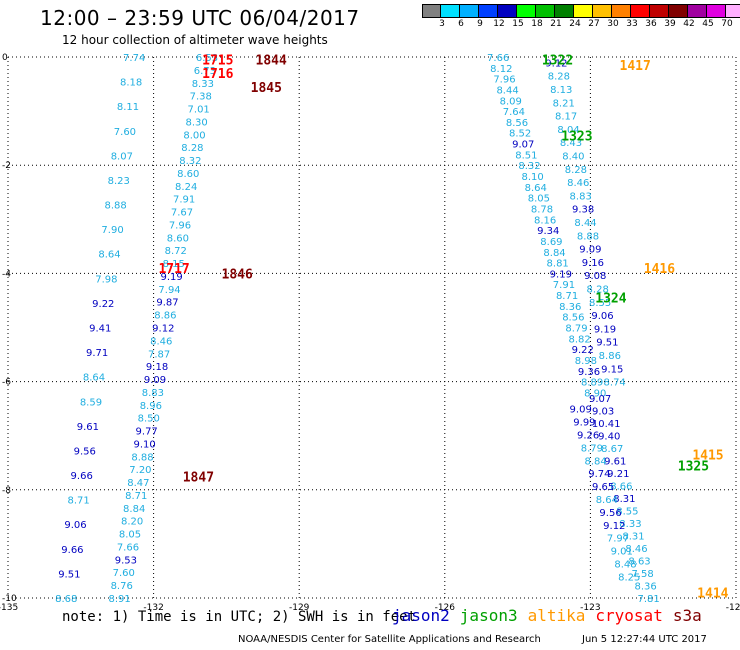 This screenshot has height=650, width=740. What do you see at coordinates (693, 466) in the screenshot?
I see `pass-time-label: 1325` at bounding box center [693, 466].